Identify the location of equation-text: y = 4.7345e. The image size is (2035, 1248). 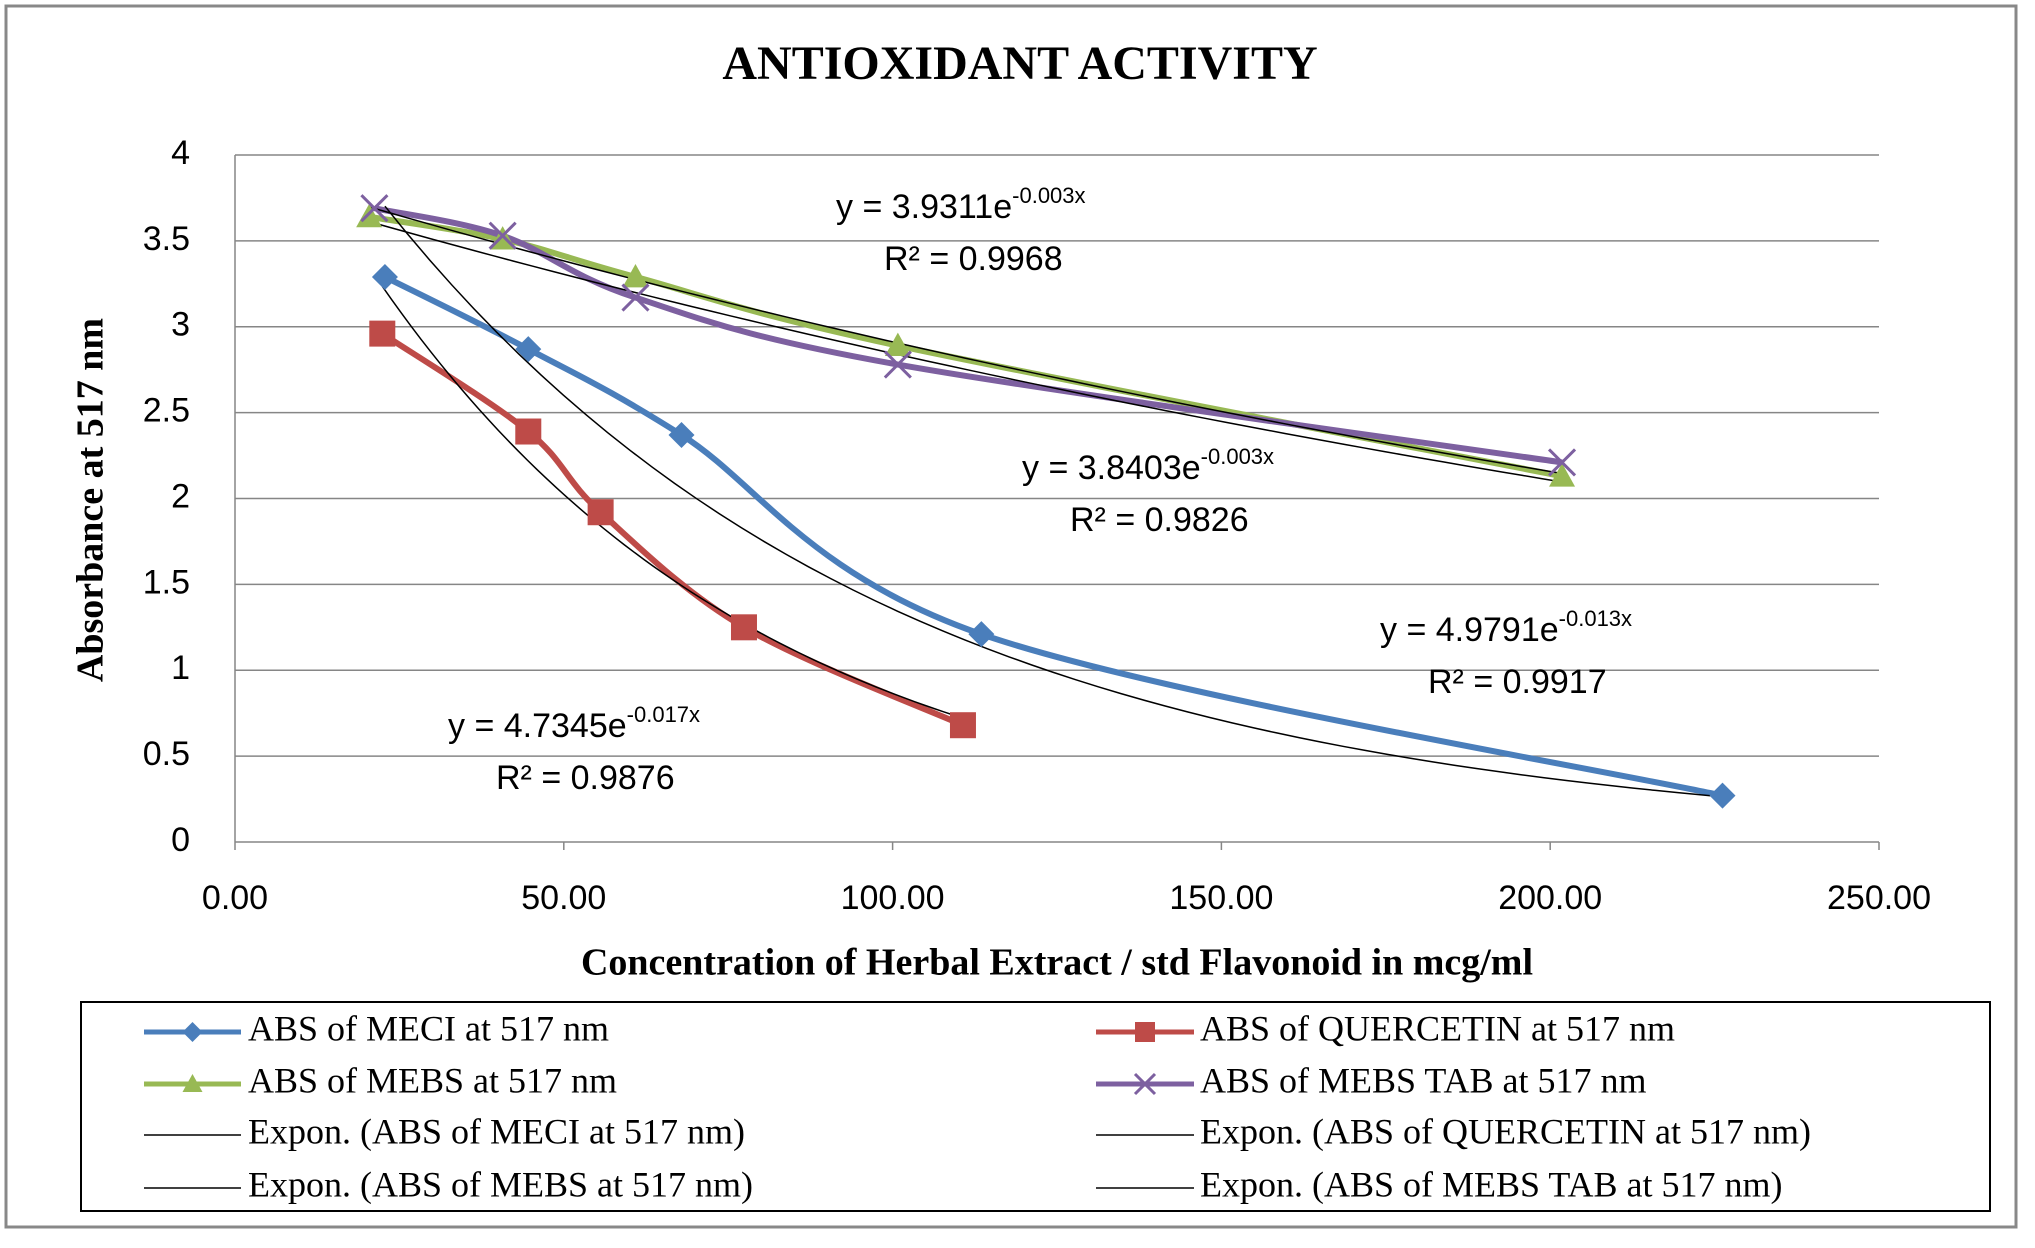
(537, 726).